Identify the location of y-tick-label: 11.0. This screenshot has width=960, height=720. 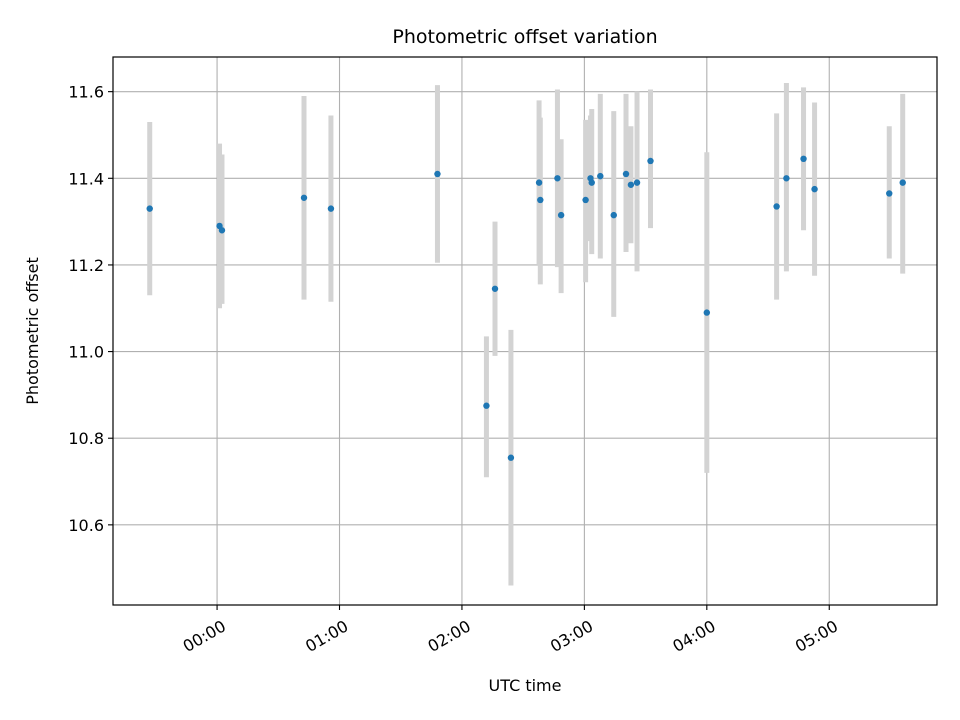
(86, 352).